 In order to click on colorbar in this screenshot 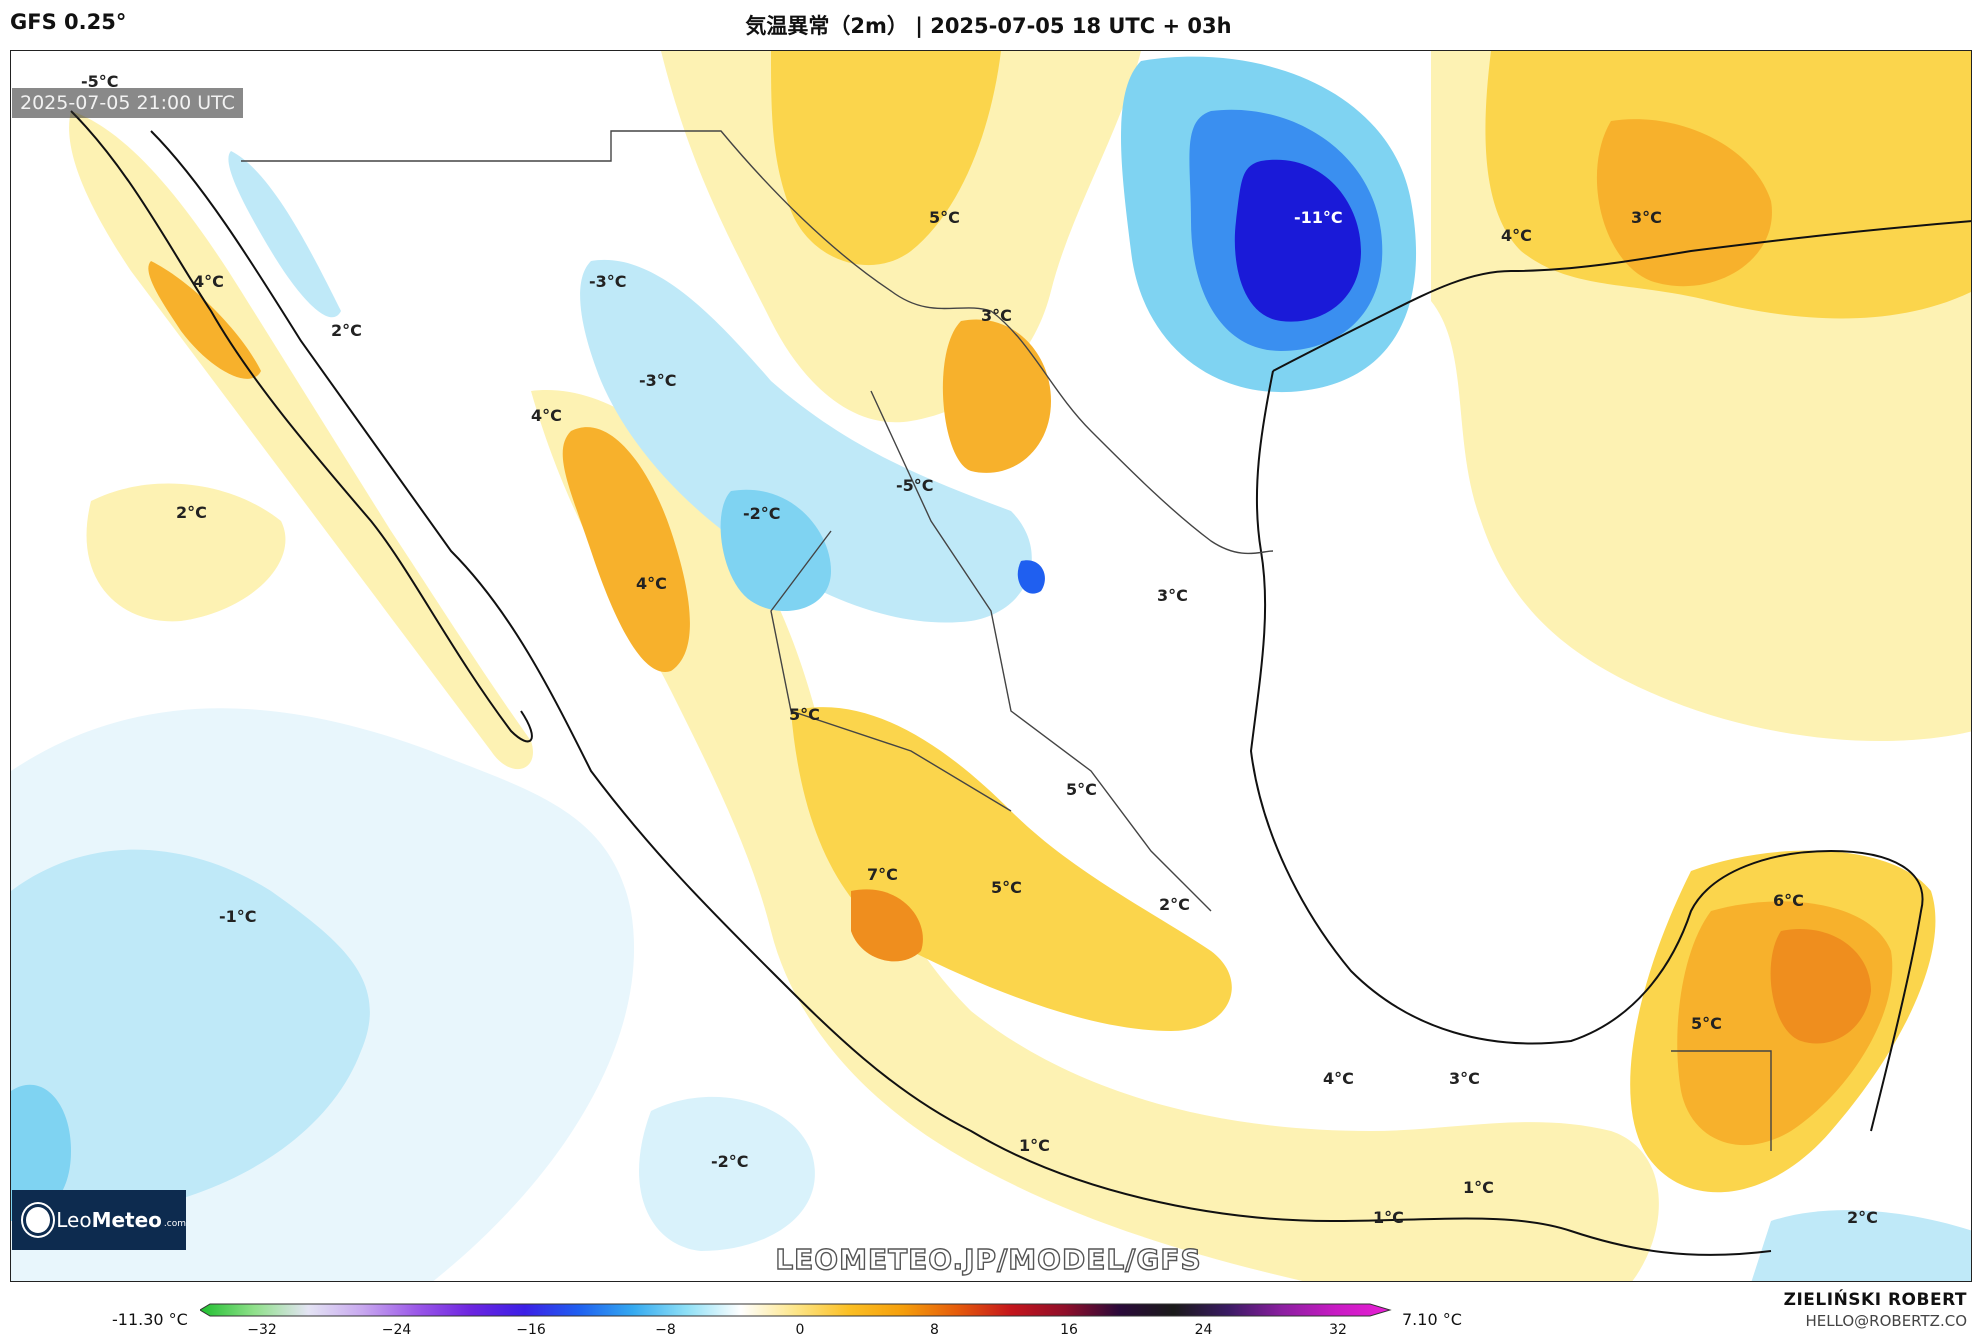, I will do `click(796, 1310)`.